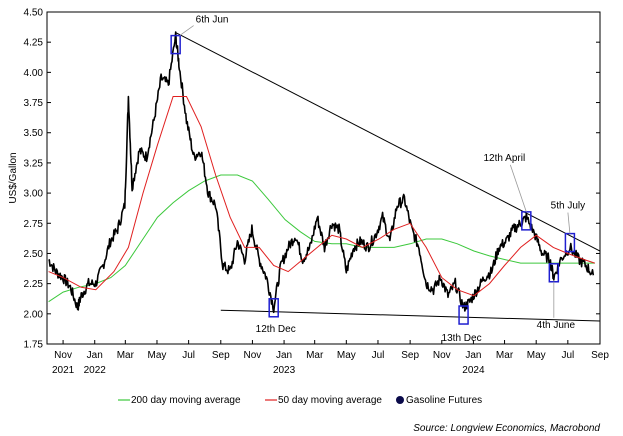 The height and width of the screenshot is (436, 623). I want to click on x-year-label: 2022, so click(95, 370).